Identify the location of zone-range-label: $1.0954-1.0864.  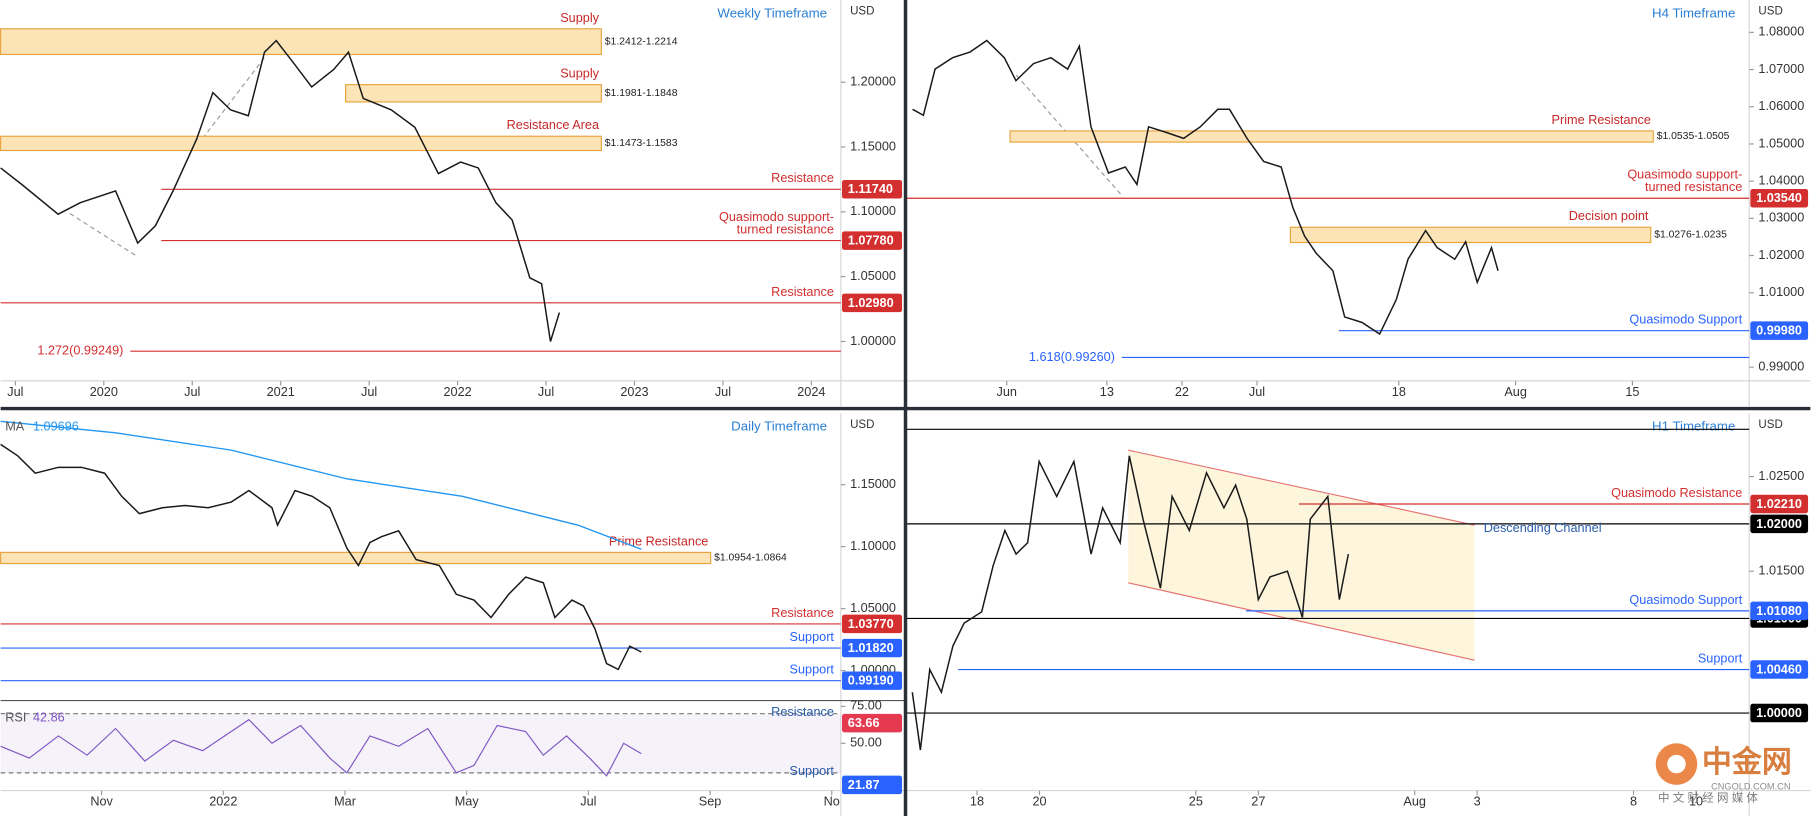
(750, 558).